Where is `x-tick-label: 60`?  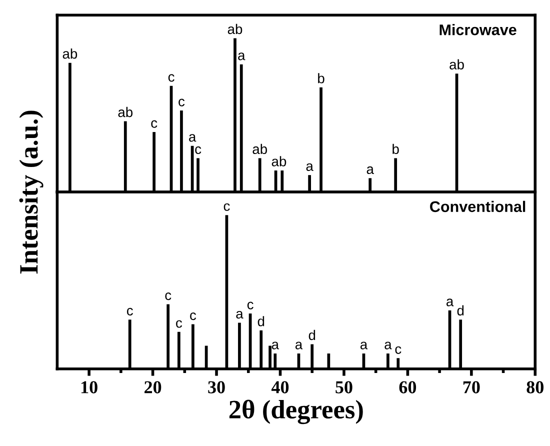 x-tick-label: 60 is located at coordinates (407, 387).